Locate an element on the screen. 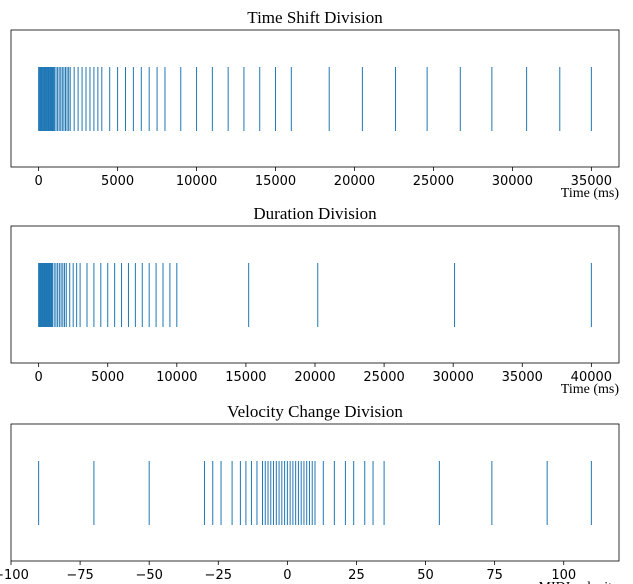 This screenshot has width=633, height=584. chart-title: Velocity Change Division is located at coordinates (315, 411).